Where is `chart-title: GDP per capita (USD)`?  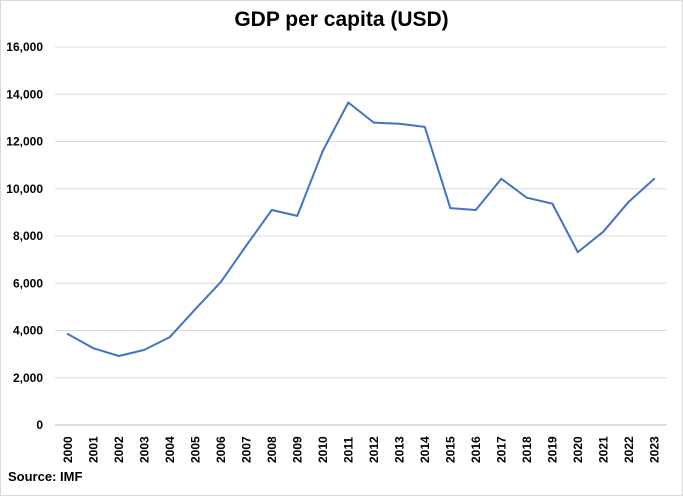
chart-title: GDP per capita (USD) is located at coordinates (341, 19).